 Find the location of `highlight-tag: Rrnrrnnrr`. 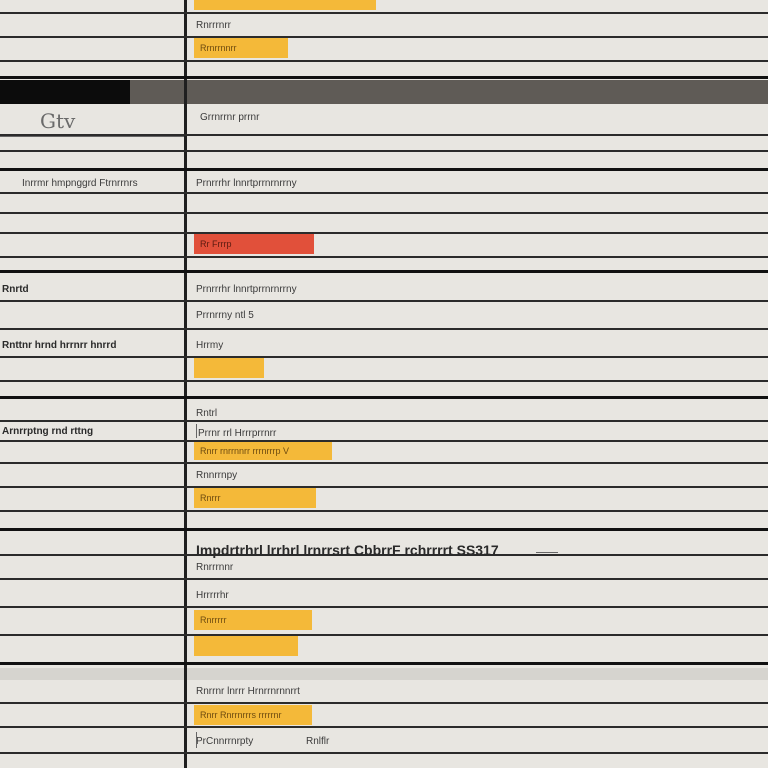

highlight-tag: Rrnrrnnrr is located at coordinates (241, 48).